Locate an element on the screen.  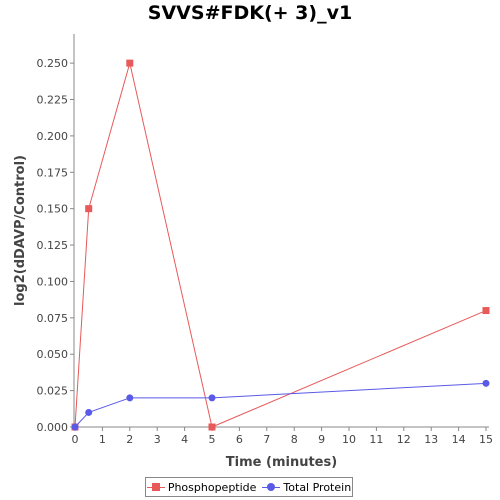
x-tick-label: 11 is located at coordinates (376, 439).